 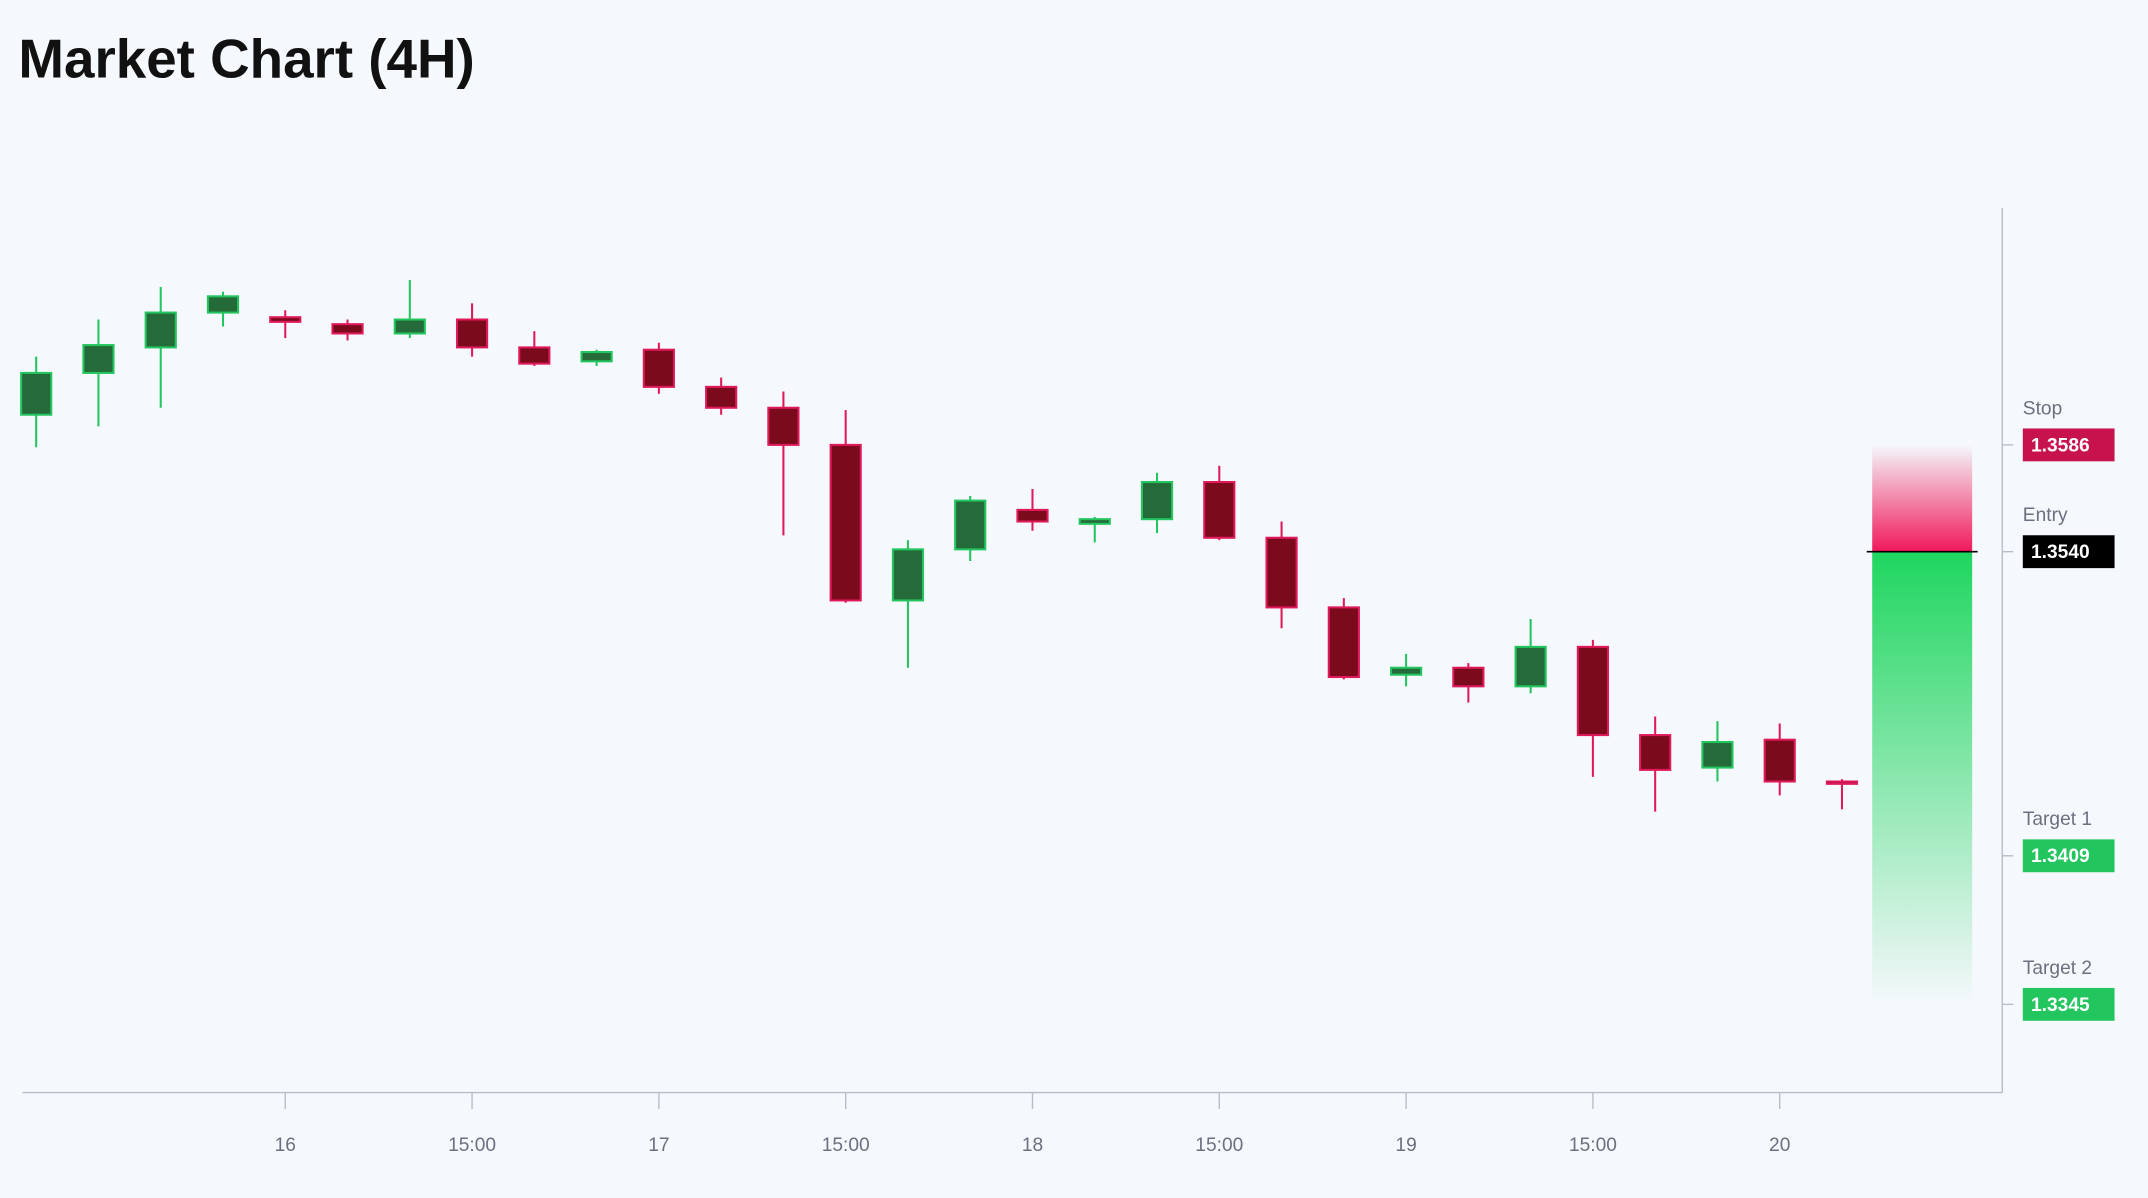 I want to click on target-zone, so click(x=1922, y=778).